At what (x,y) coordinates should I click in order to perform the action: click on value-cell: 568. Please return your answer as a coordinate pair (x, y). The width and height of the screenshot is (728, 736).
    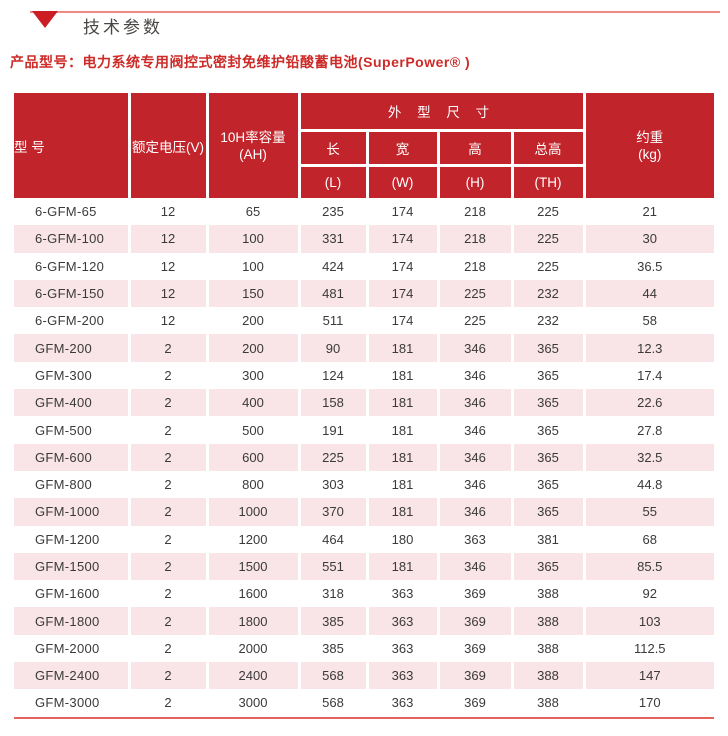
    Looking at the image, I should click on (333, 703).